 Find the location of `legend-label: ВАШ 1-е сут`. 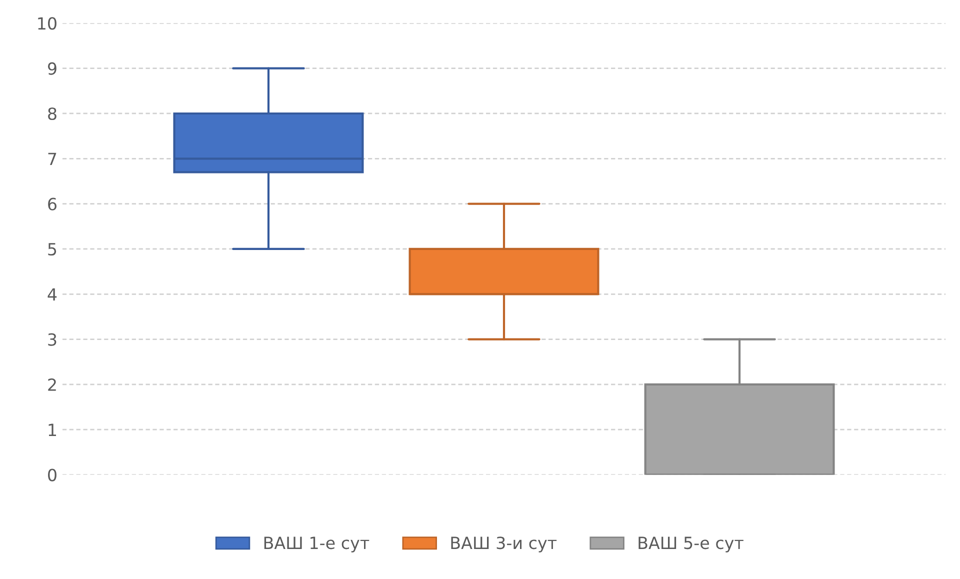

legend-label: ВАШ 1-е сут is located at coordinates (317, 544).